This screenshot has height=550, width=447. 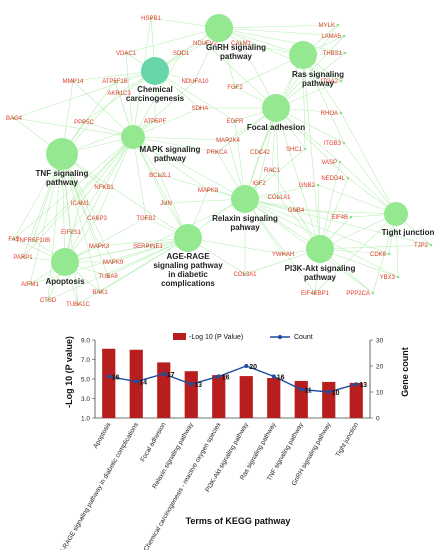 I want to click on gene-label: FAS, so click(x=13, y=240).